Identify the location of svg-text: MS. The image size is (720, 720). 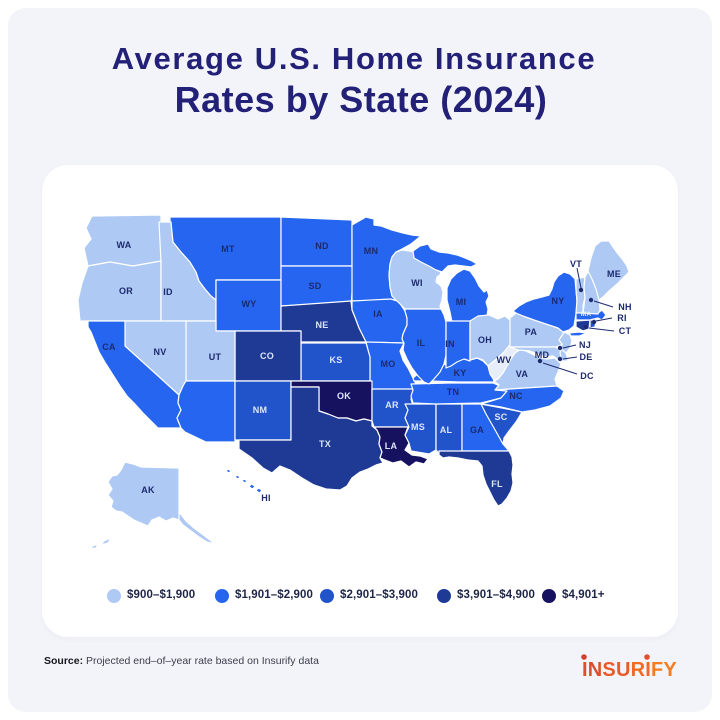
(418, 427).